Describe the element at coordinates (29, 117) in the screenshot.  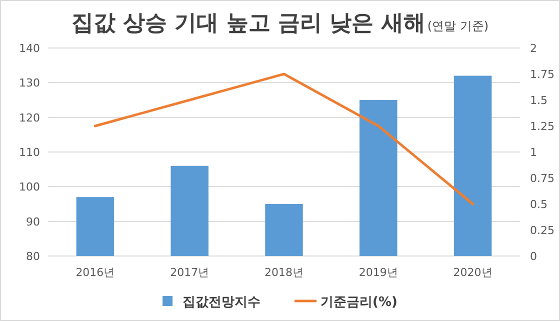
I see `y-tick-label: 120` at that location.